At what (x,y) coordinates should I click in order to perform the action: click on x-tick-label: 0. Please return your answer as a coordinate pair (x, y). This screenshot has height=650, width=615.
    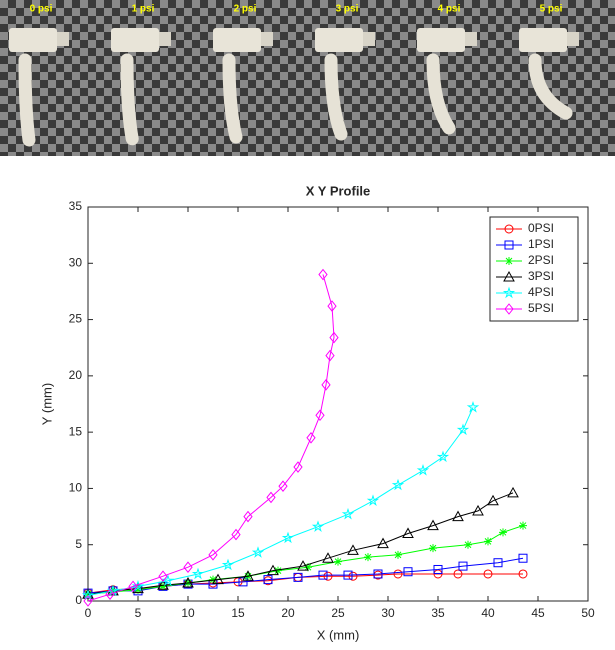
    Looking at the image, I should click on (88, 613).